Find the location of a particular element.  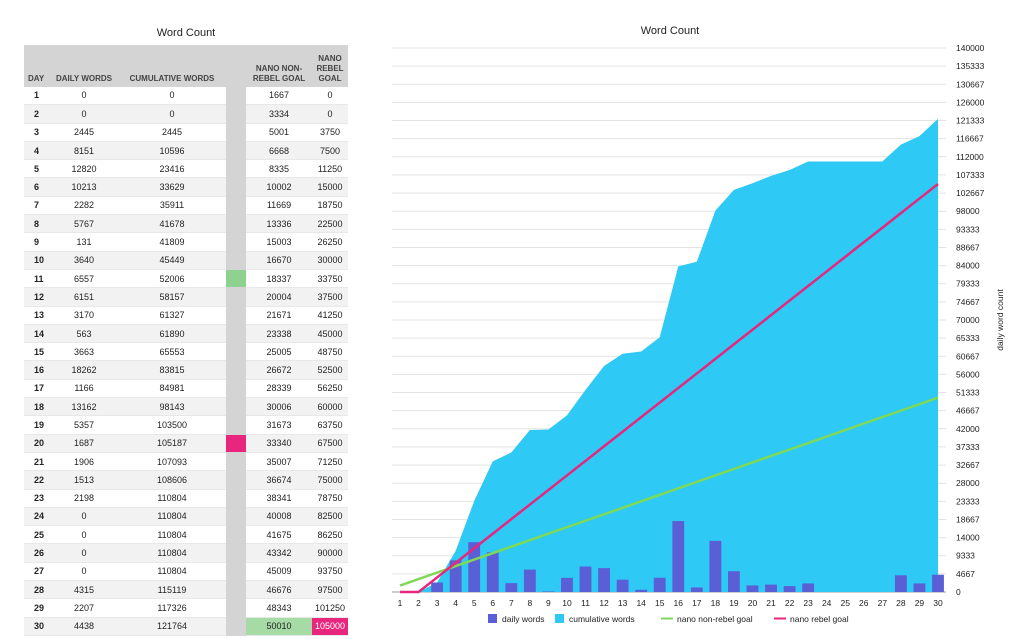

x-tick-label: 14 is located at coordinates (641, 603).